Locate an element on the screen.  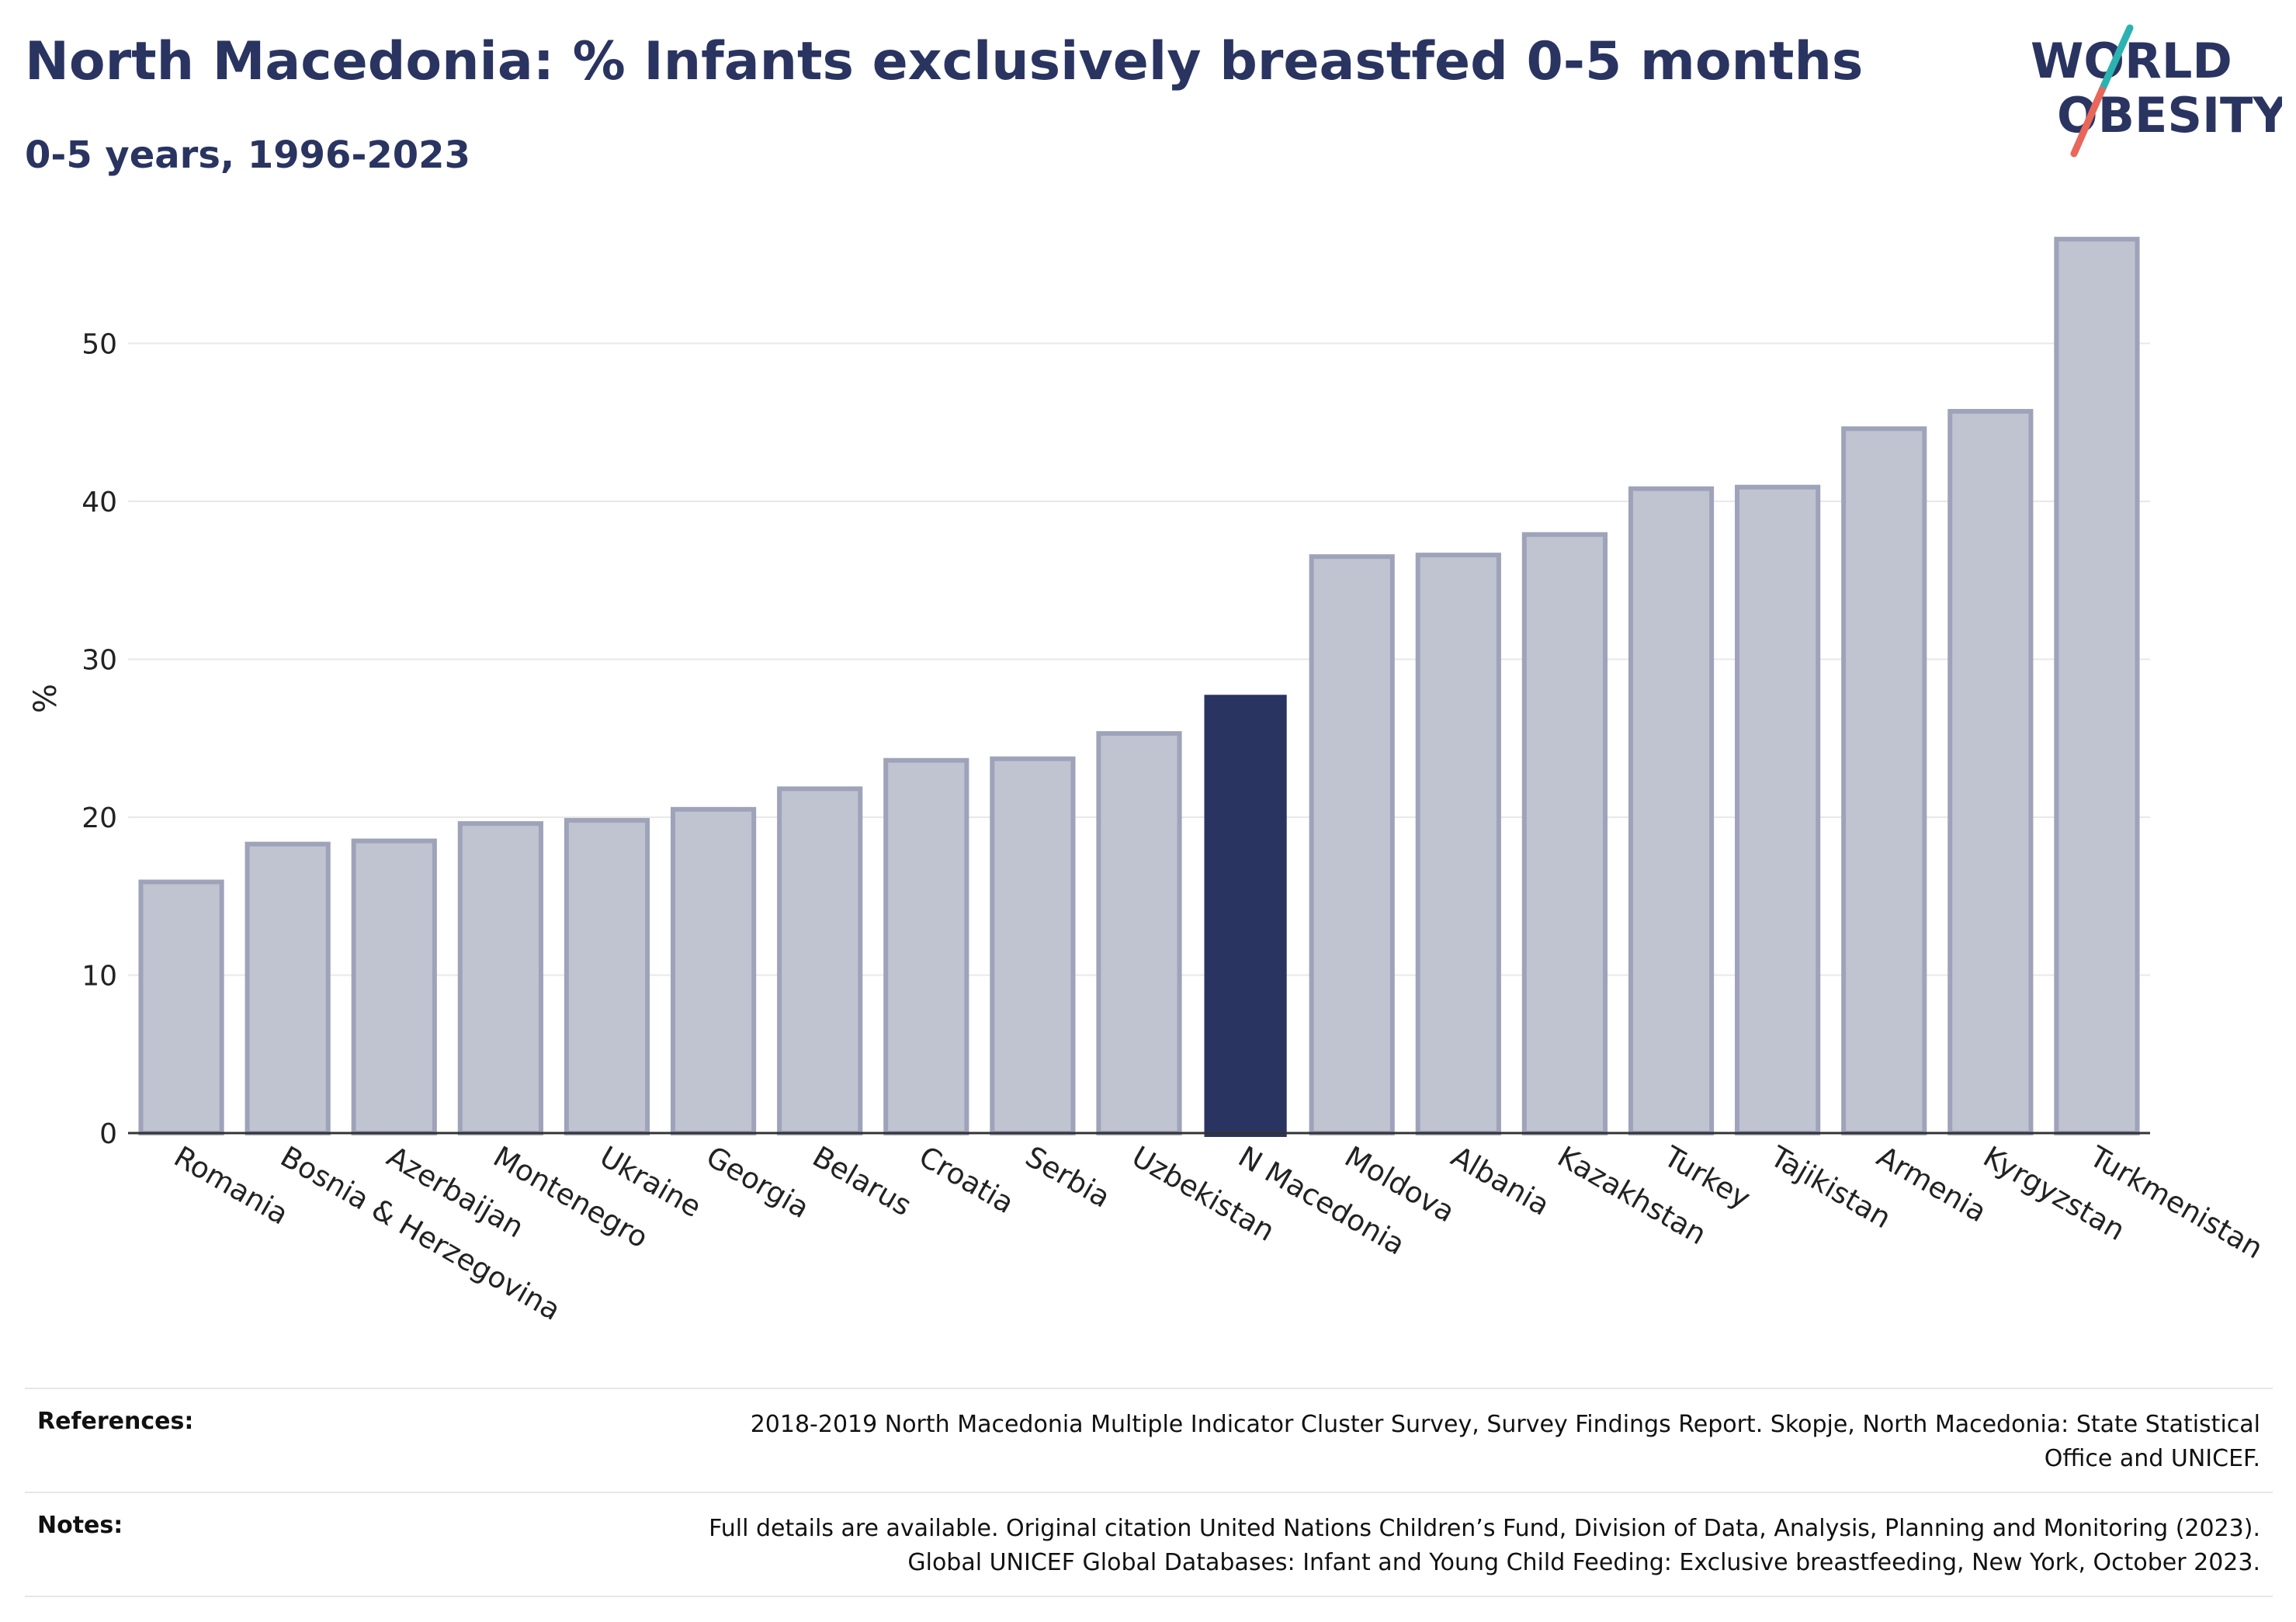
bar-turkey is located at coordinates (1672, 810).